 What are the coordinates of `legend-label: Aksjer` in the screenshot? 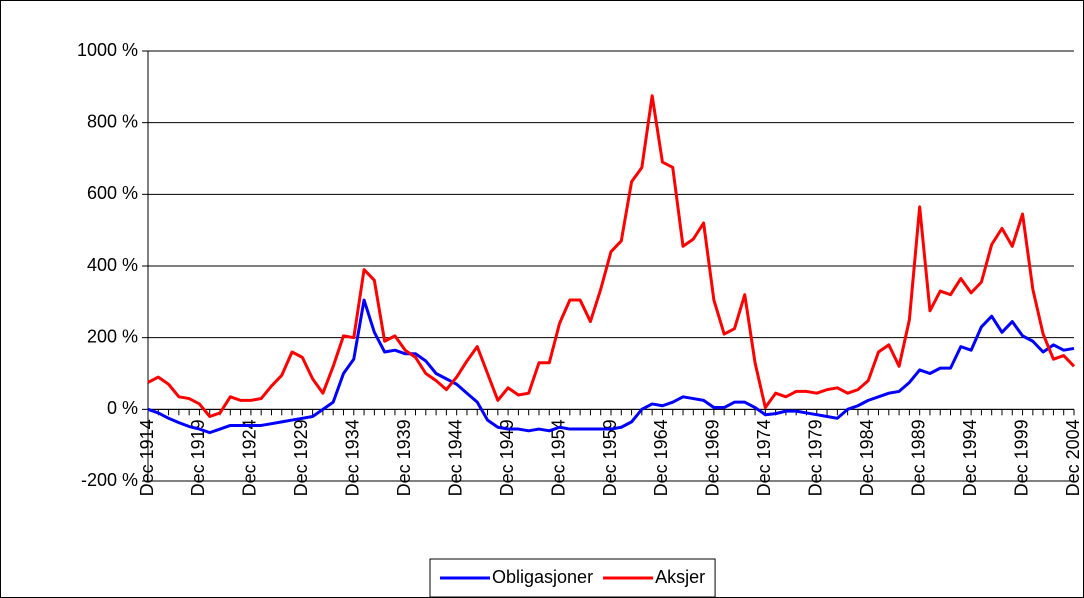 It's located at (680, 577).